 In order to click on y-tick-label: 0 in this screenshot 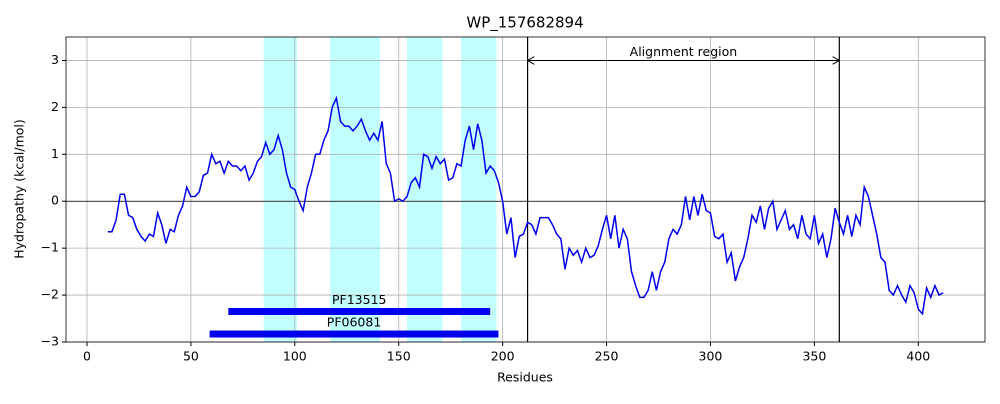, I will do `click(55, 200)`.